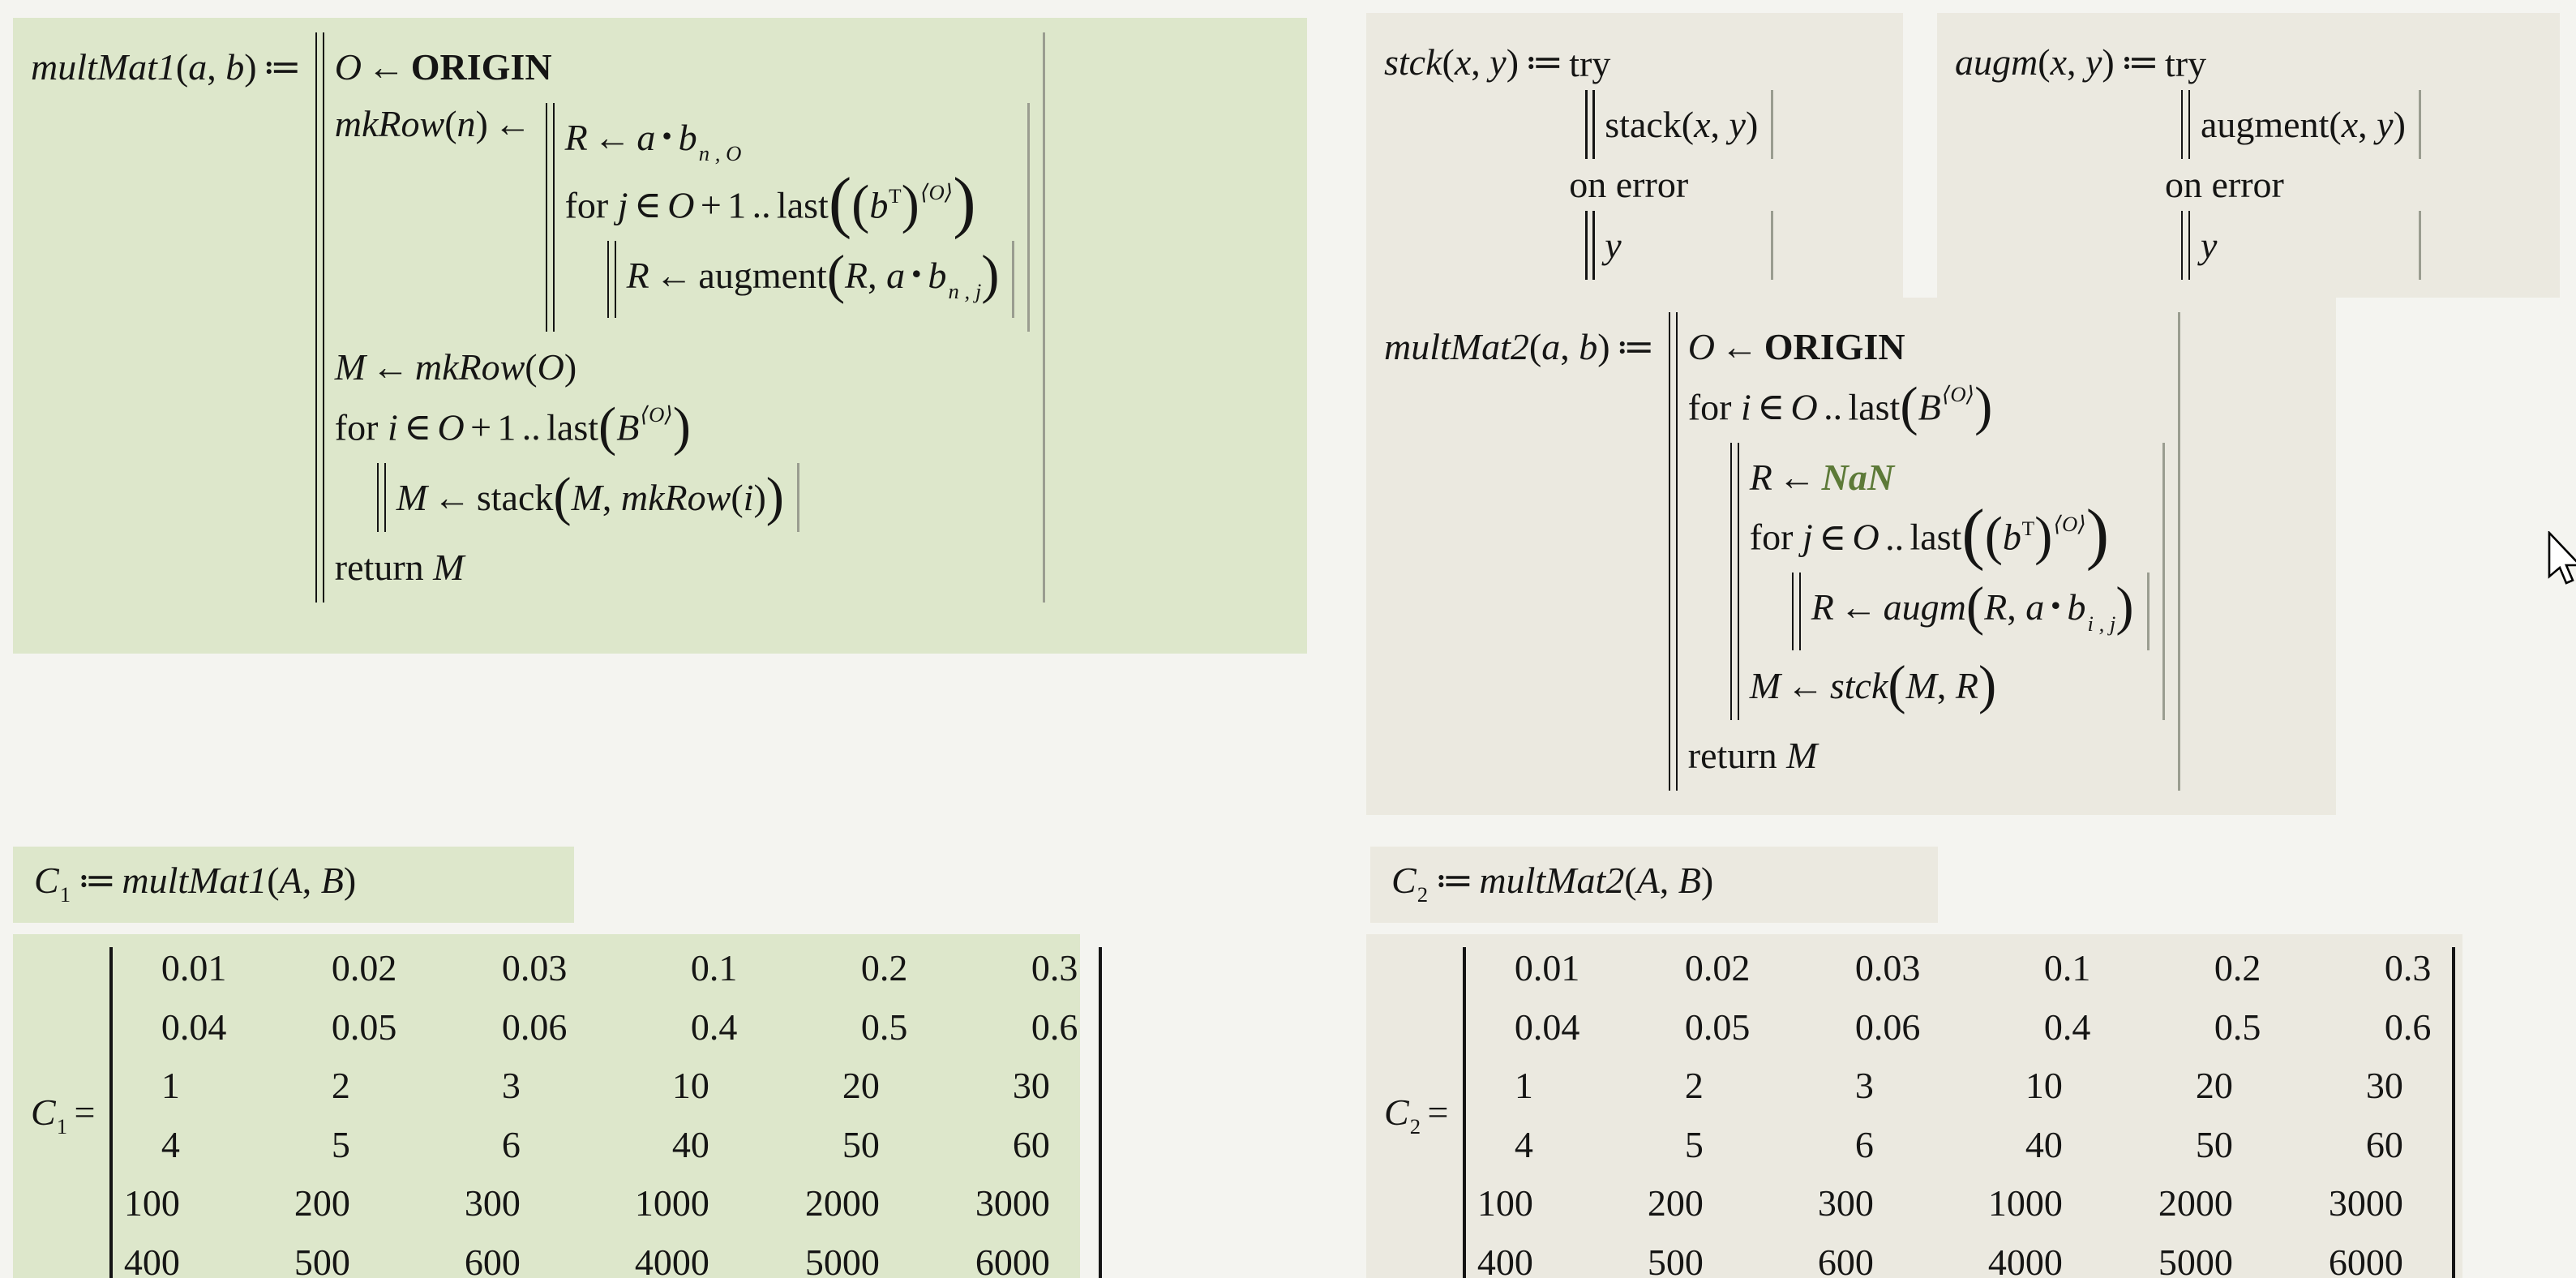  I want to click on matrix-cell-frac: .4, so click(2076, 1027).